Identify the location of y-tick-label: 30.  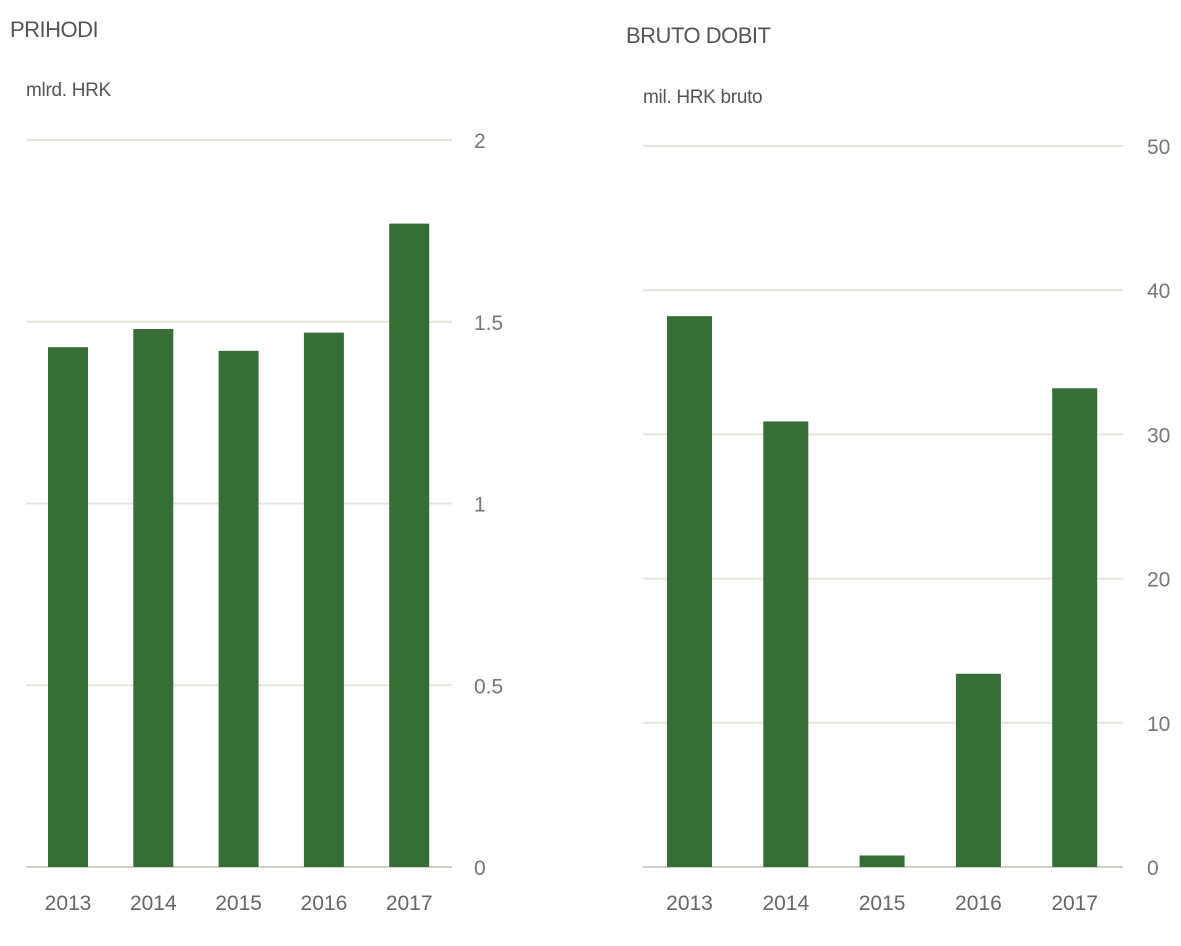
(1158, 435).